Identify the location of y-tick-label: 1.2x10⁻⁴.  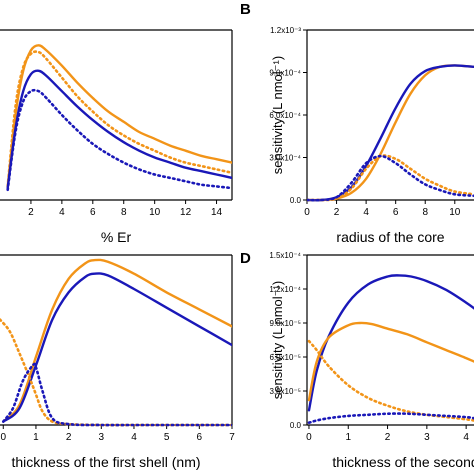
(285, 289).